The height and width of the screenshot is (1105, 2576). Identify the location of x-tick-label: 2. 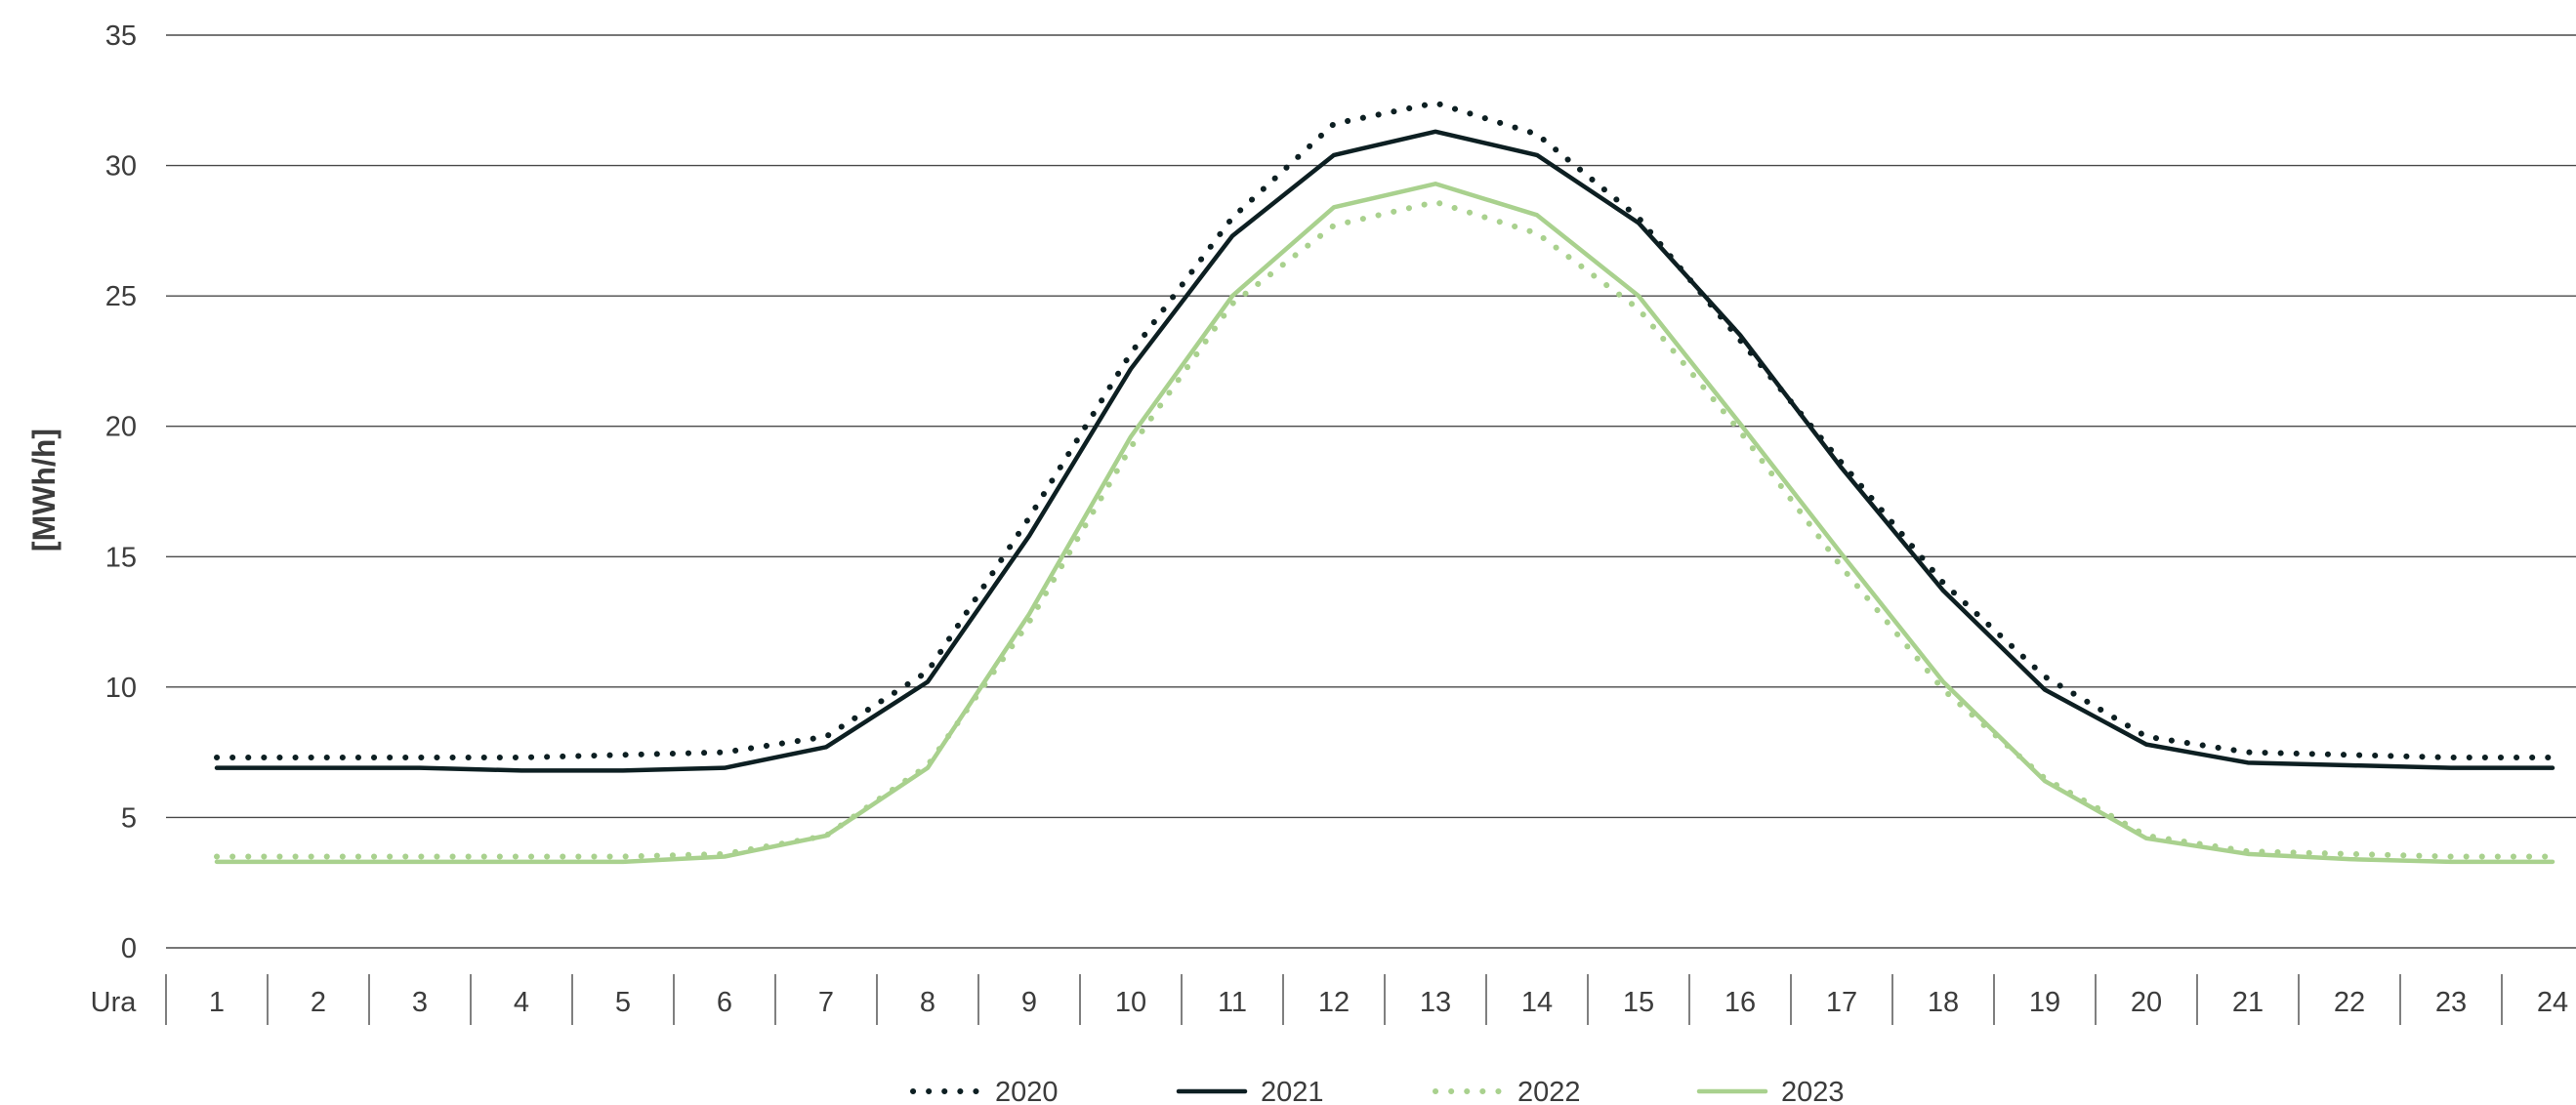
(318, 1002).